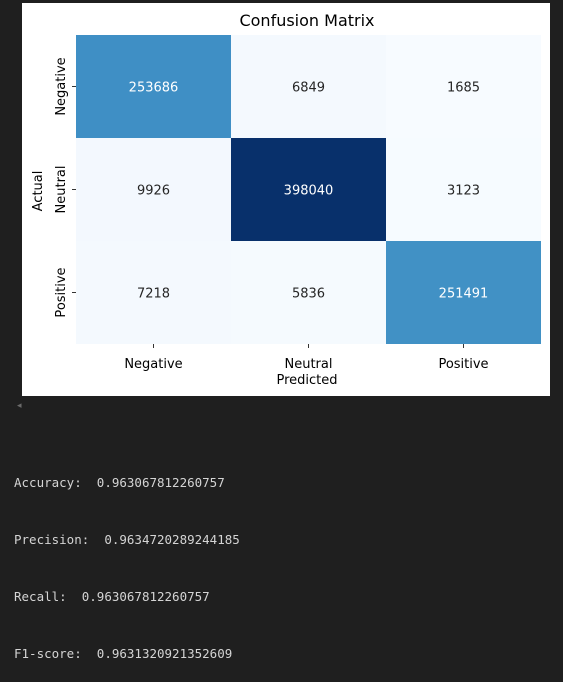 The width and height of the screenshot is (563, 682). Describe the element at coordinates (164, 653) in the screenshot. I see `metric-value: 0.9631320921352609` at that location.